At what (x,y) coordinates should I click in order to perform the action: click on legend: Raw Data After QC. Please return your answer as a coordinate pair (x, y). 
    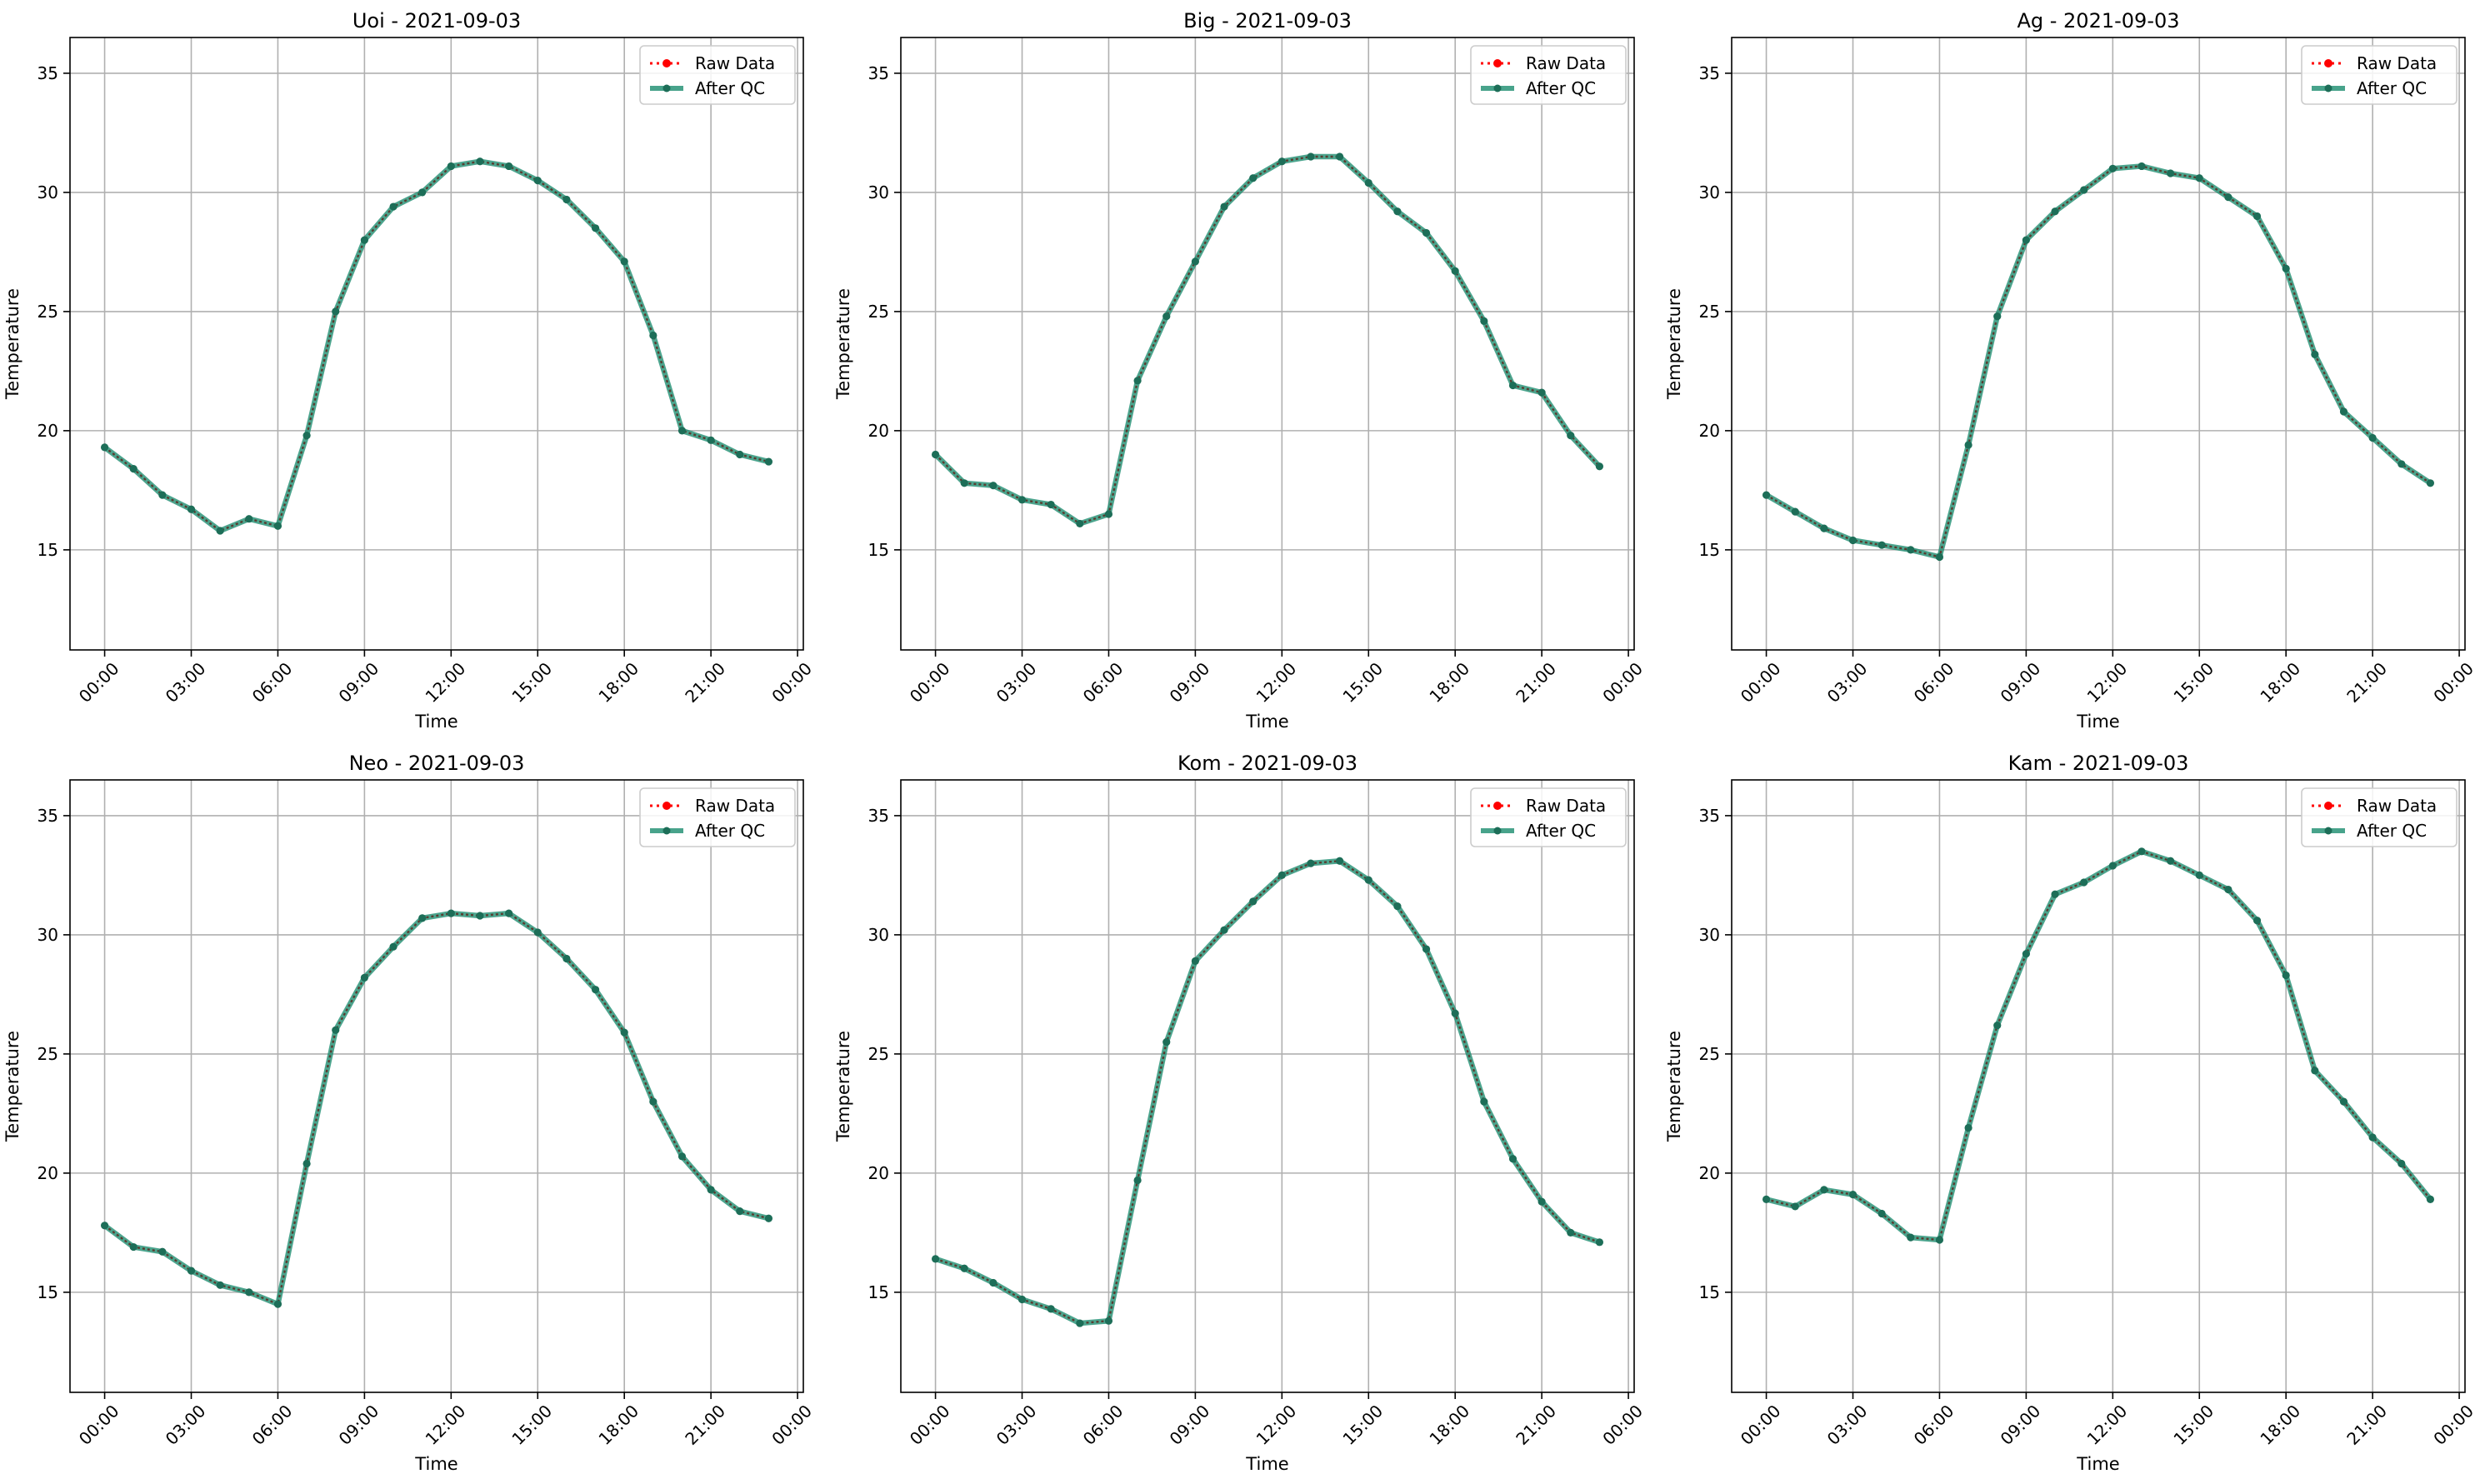
    Looking at the image, I should click on (1548, 817).